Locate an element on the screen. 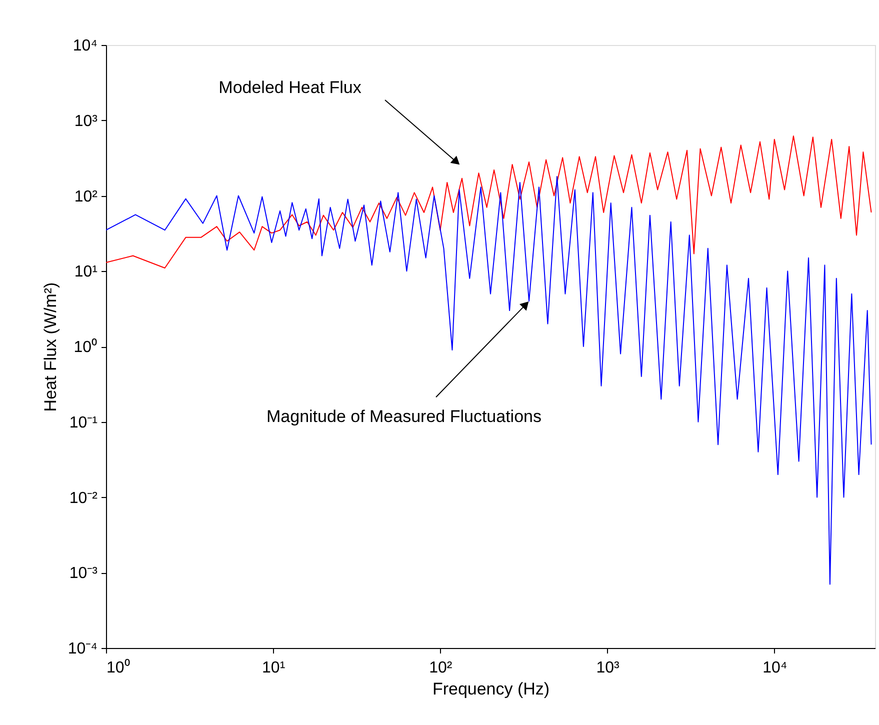 The image size is (879, 725). x-axis-title: Frequency (Hz) is located at coordinates (491, 689).